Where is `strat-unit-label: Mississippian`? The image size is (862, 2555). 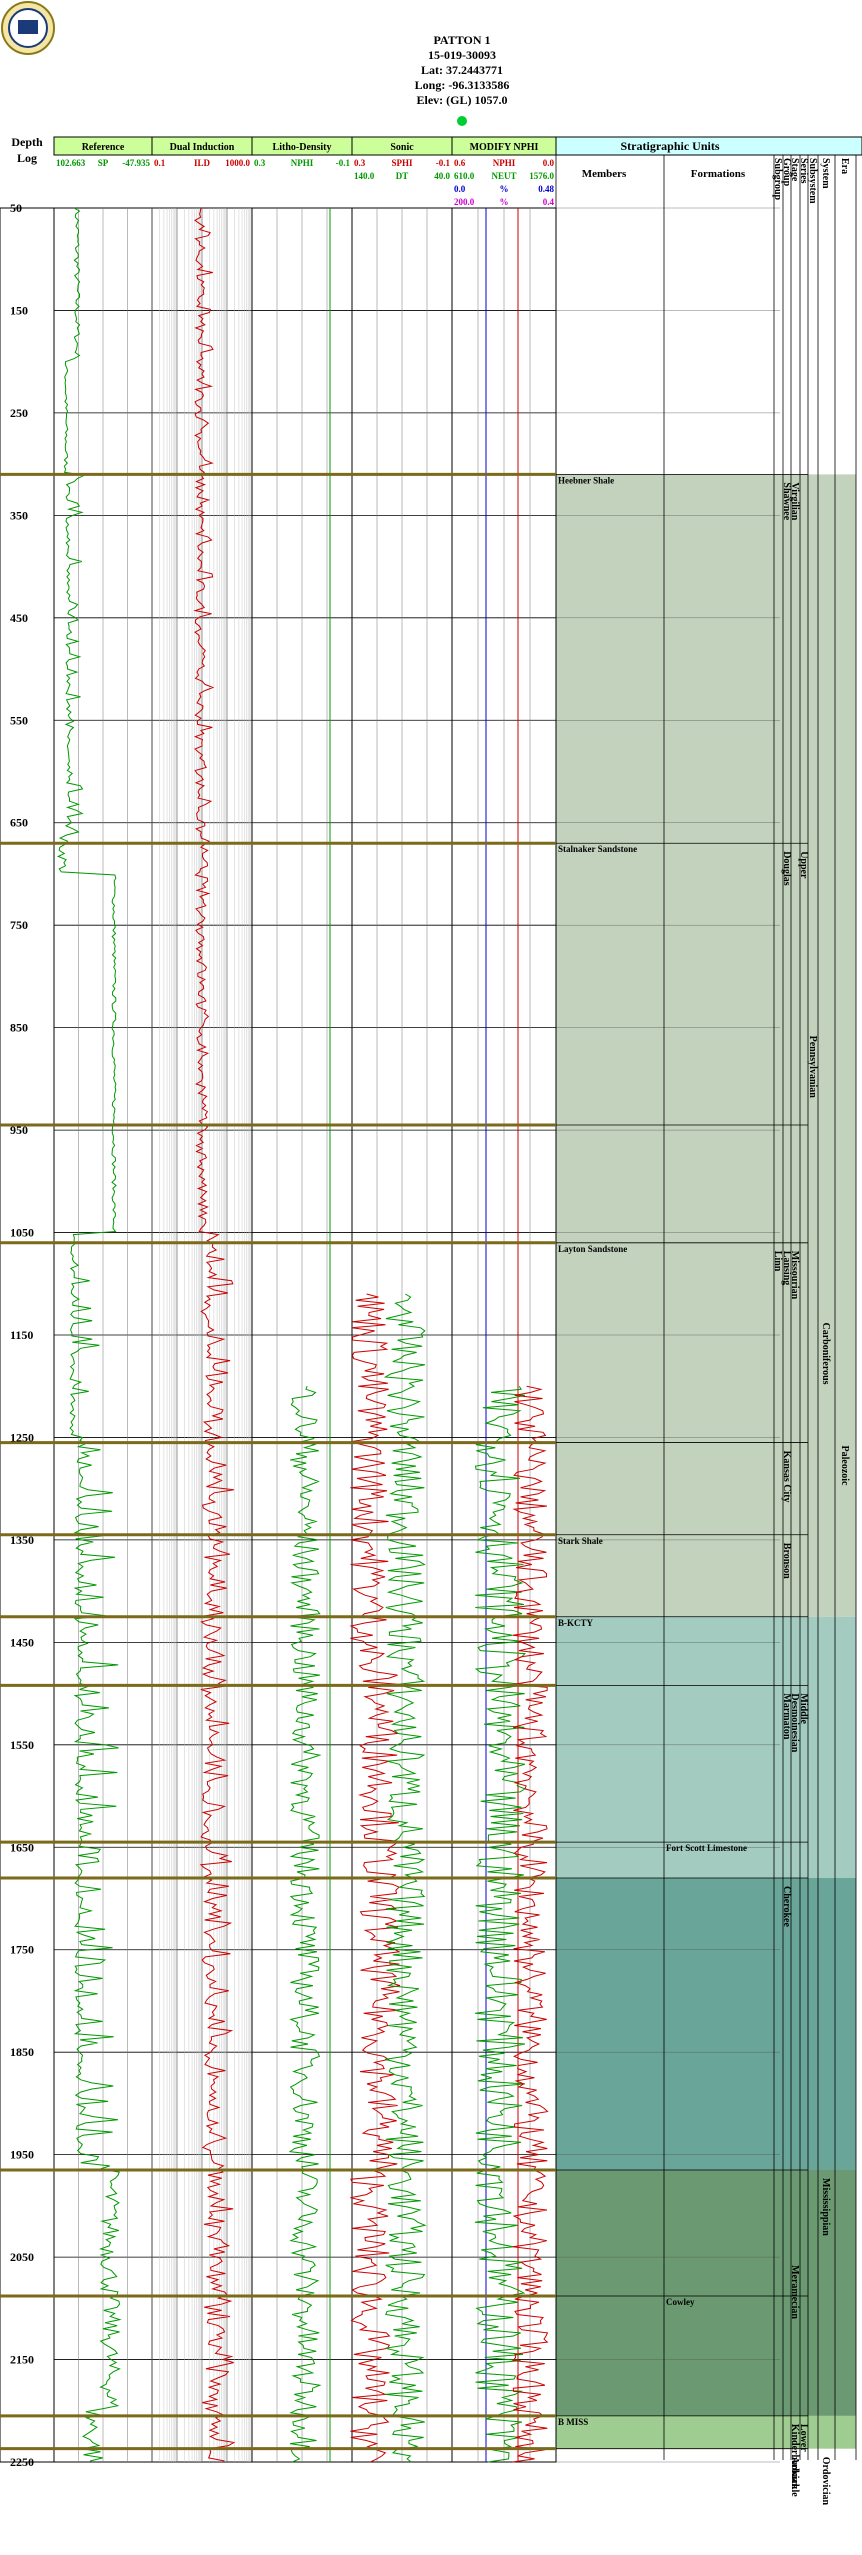
strat-unit-label: Mississippian is located at coordinates (825, 2207).